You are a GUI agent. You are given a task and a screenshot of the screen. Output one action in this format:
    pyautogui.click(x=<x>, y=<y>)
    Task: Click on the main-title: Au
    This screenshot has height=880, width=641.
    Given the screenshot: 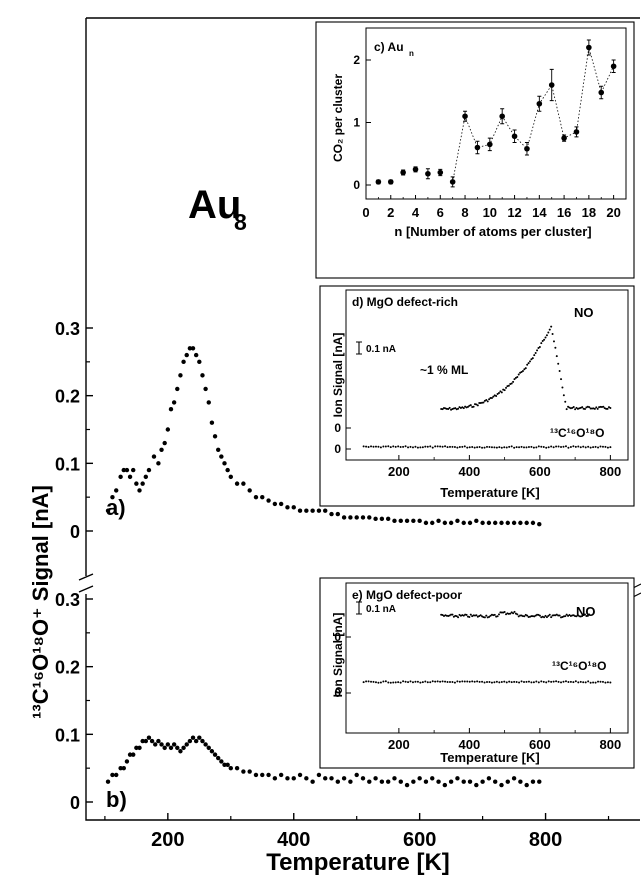 What is the action you would take?
    pyautogui.click(x=214, y=205)
    